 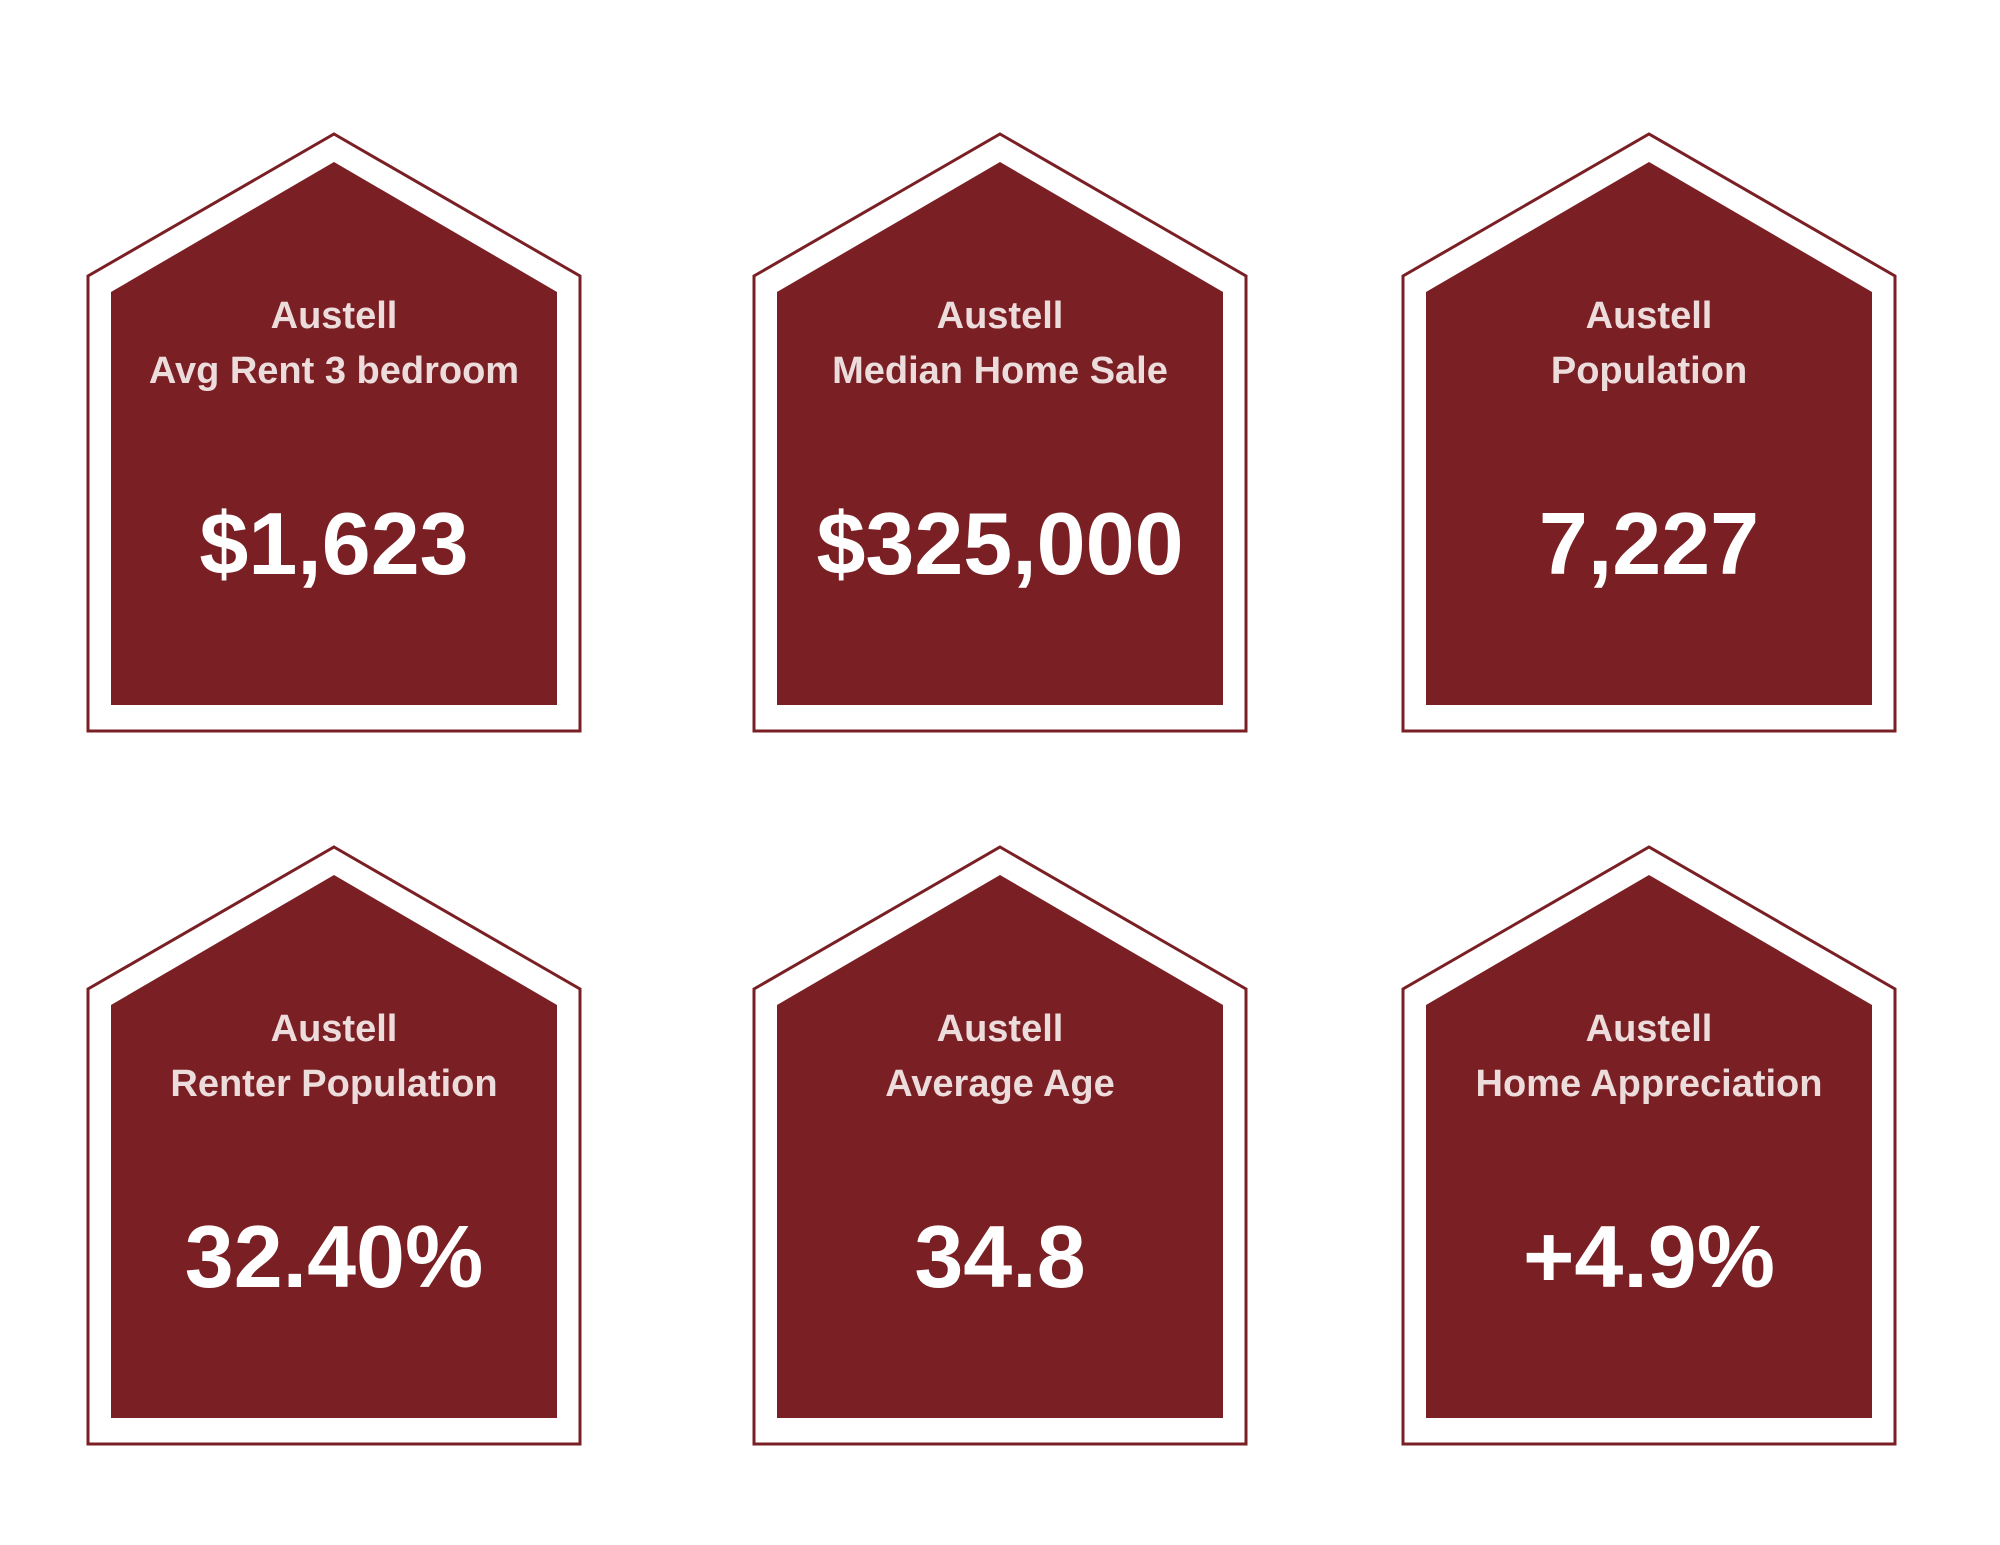 I want to click on house-card: Austell Population 7,227, so click(x=1649, y=432).